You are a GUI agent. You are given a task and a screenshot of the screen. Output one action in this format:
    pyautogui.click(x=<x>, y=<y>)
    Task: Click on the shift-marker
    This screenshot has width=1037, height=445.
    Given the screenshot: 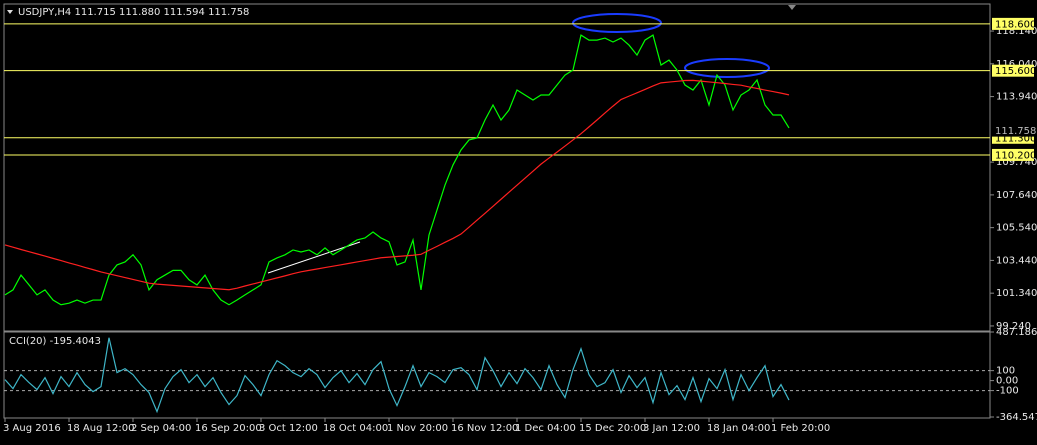 What is the action you would take?
    pyautogui.click(x=792, y=7)
    